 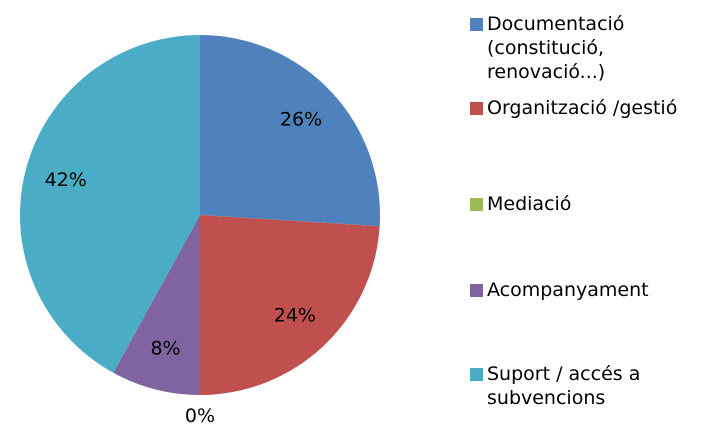 I want to click on legend-entry: Organització /gestió, so click(x=590, y=108).